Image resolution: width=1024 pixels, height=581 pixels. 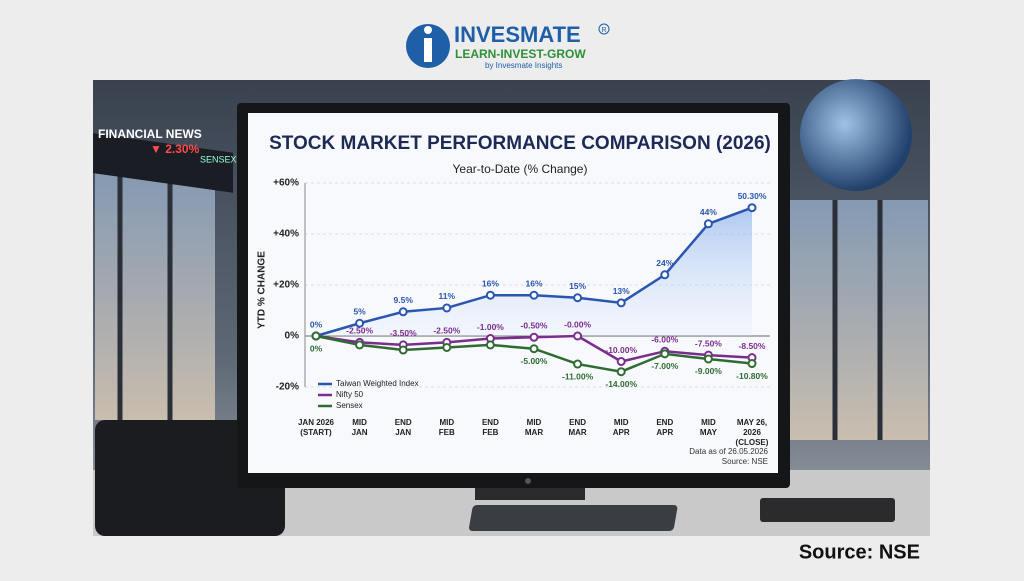 I want to click on data-label: -10.80%, so click(x=752, y=376).